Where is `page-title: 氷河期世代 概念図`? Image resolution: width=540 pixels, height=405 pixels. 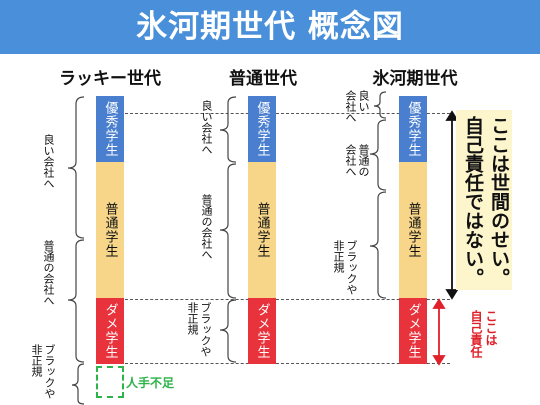 page-title: 氷河期世代 概念図 is located at coordinates (270, 27).